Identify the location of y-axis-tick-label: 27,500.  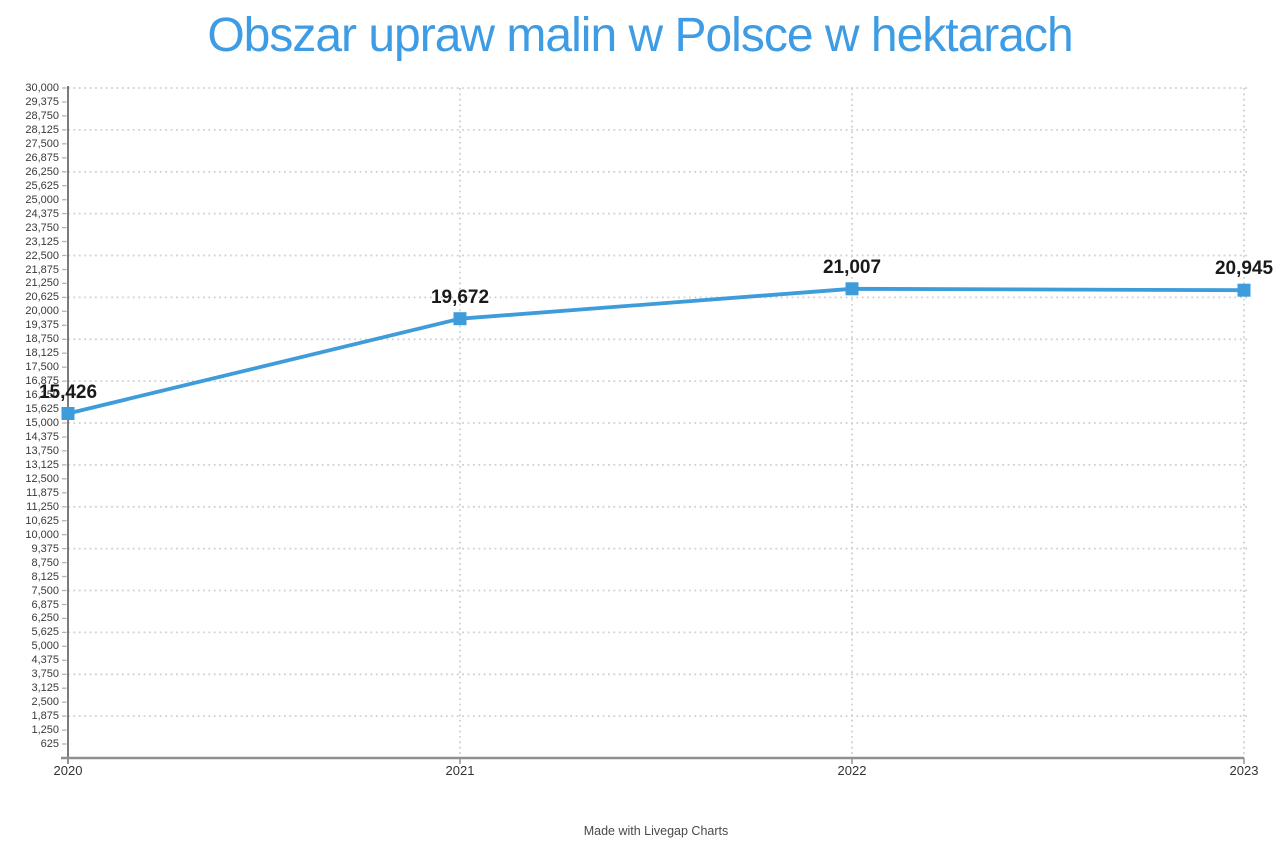
(42, 143).